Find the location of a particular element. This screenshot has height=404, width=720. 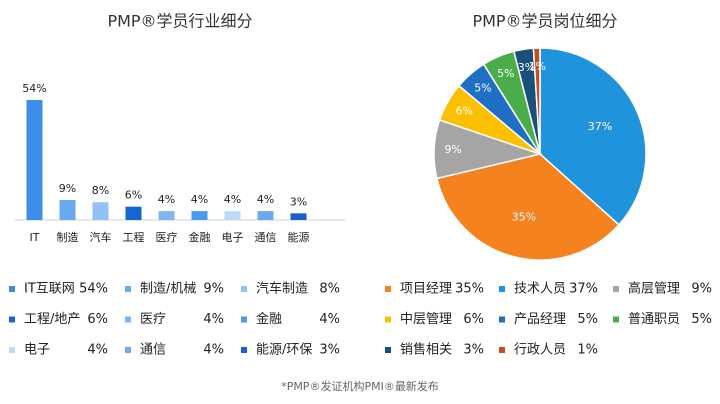

x-tick-label: IT is located at coordinates (35, 237).